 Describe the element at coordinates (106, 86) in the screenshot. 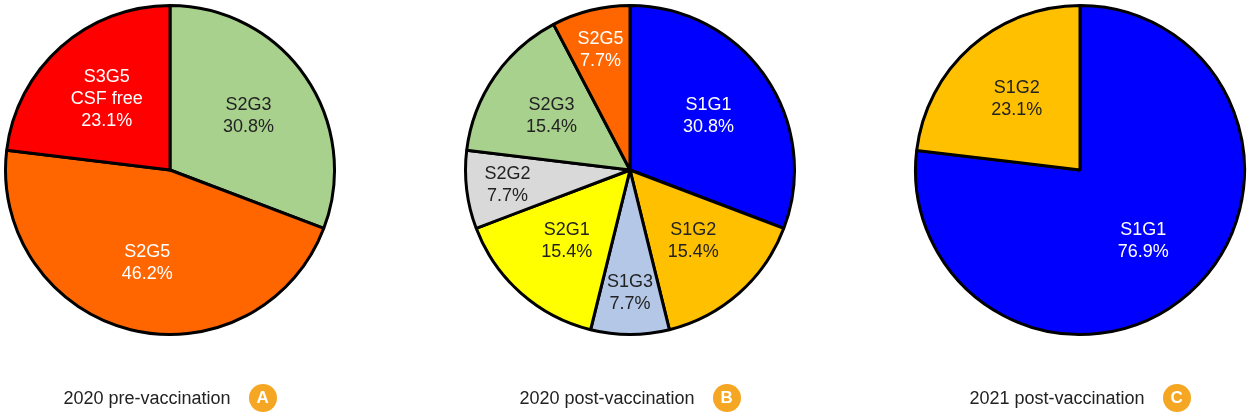

I see `slice-label: S3G5 CSF free` at that location.